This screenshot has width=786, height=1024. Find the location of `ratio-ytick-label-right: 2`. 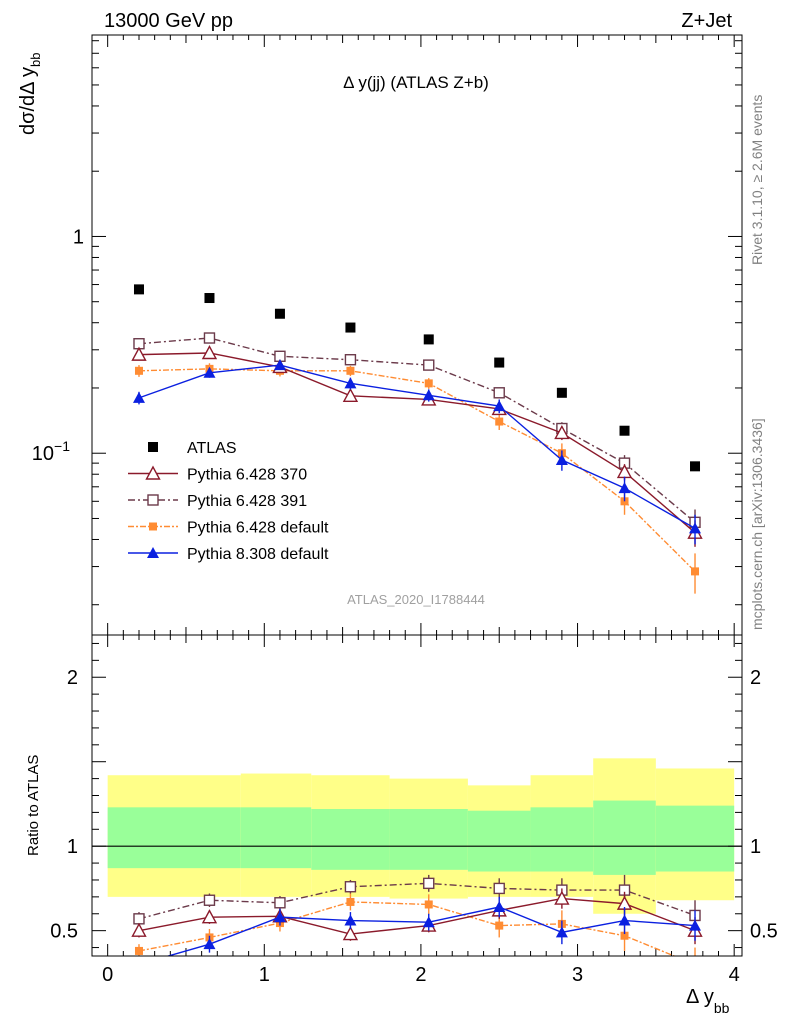

ratio-ytick-label-right: 2 is located at coordinates (755, 678).